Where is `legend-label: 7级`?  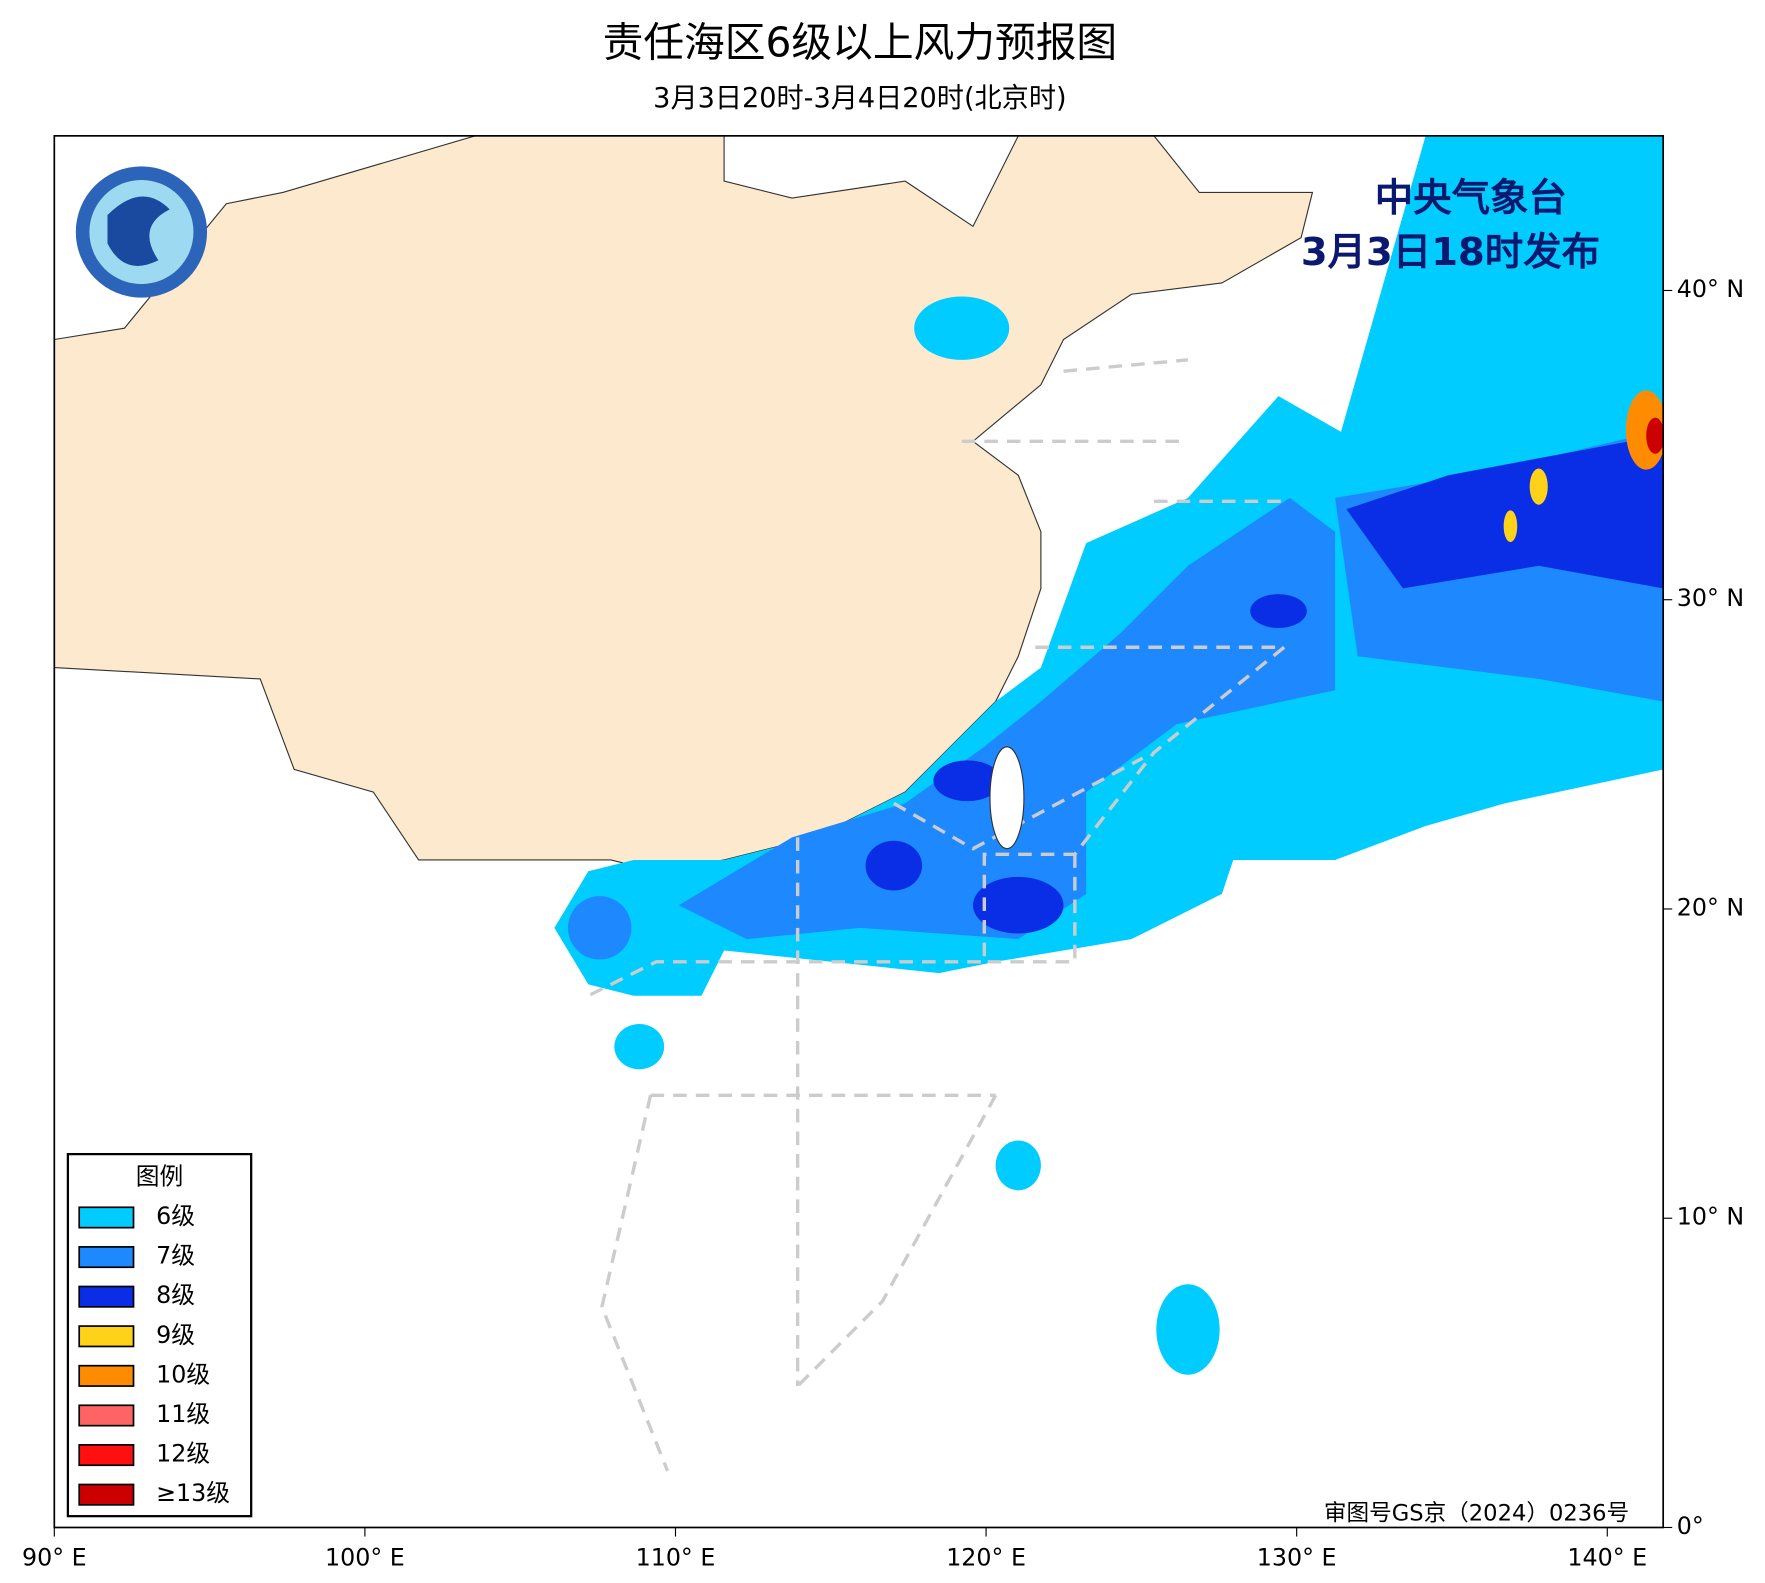
legend-label: 7级 is located at coordinates (175, 1256).